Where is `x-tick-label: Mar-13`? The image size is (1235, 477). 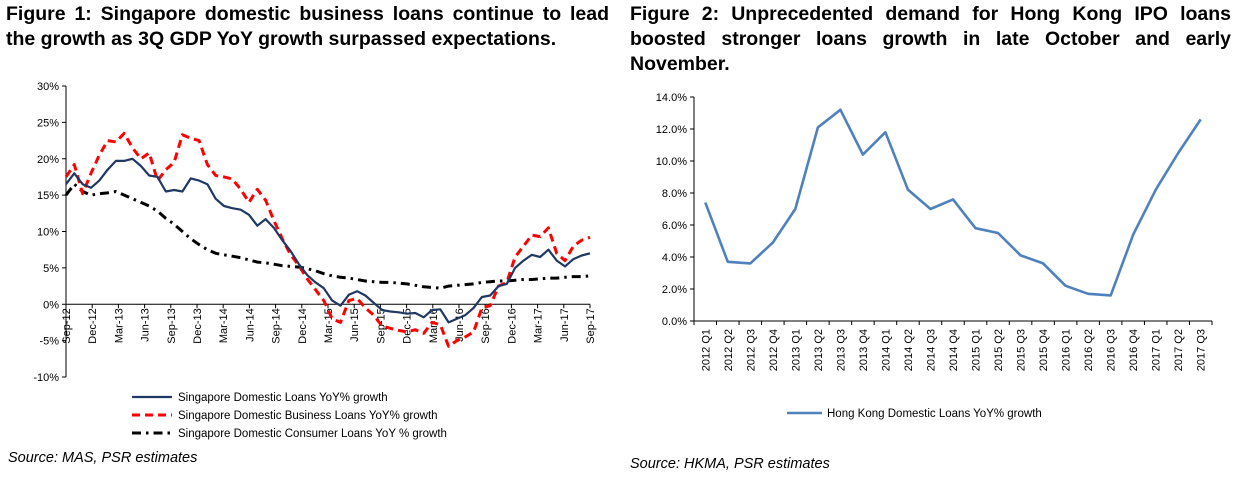 x-tick-label: Mar-13 is located at coordinates (119, 325).